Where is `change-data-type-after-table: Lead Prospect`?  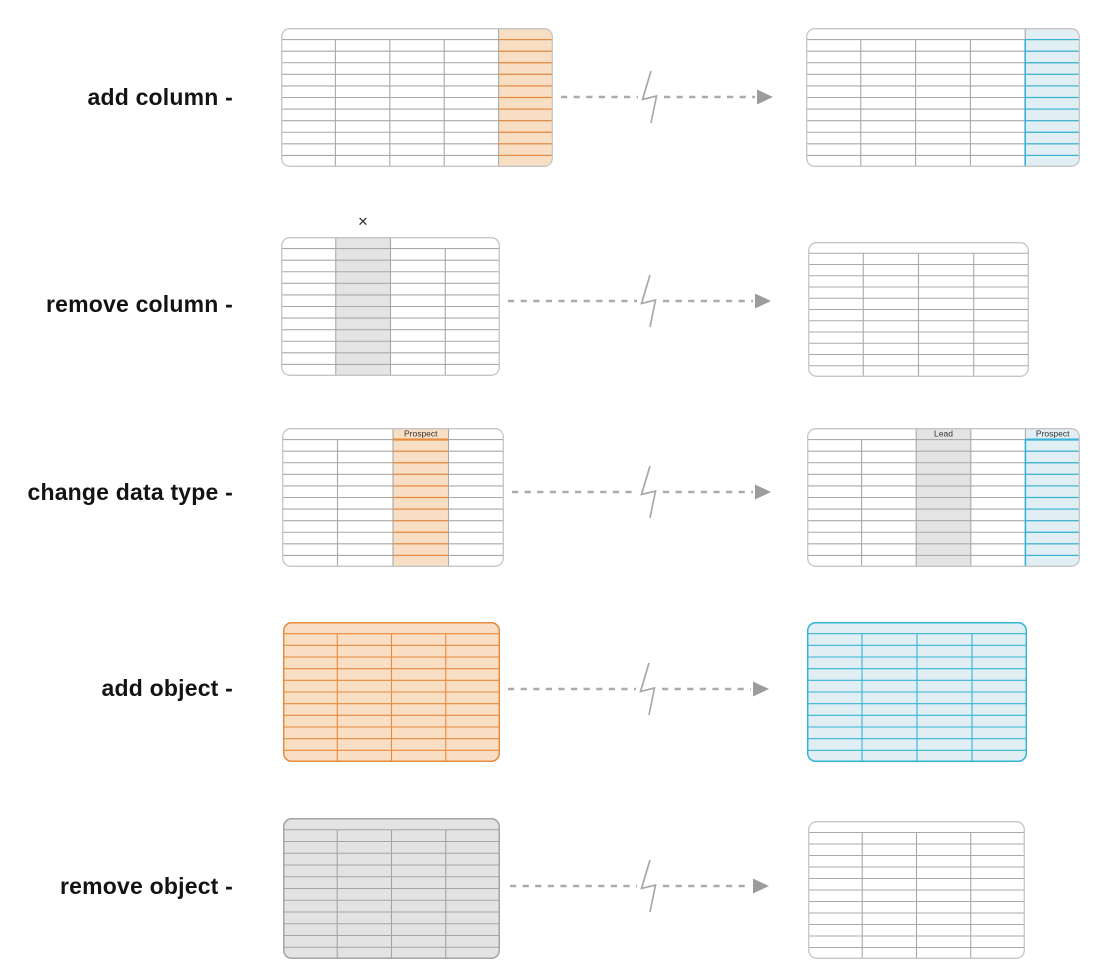 change-data-type-after-table: Lead Prospect is located at coordinates (943, 497).